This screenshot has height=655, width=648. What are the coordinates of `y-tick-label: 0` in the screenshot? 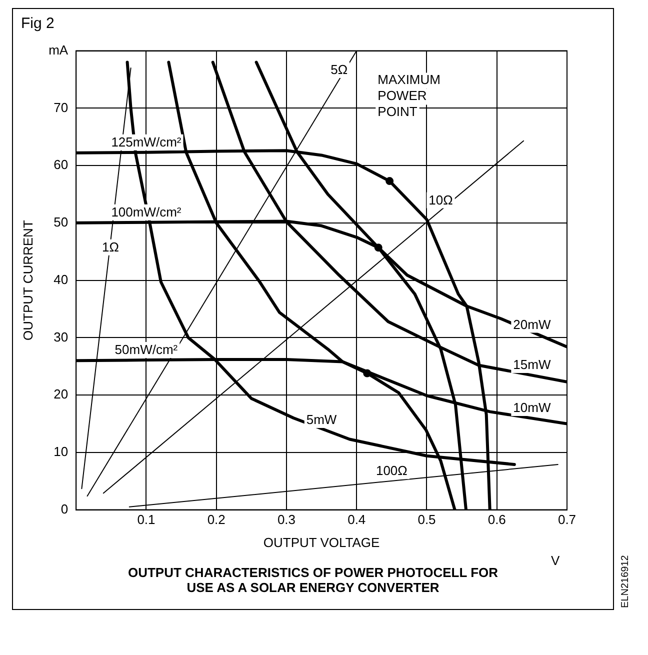 It's located at (64, 508).